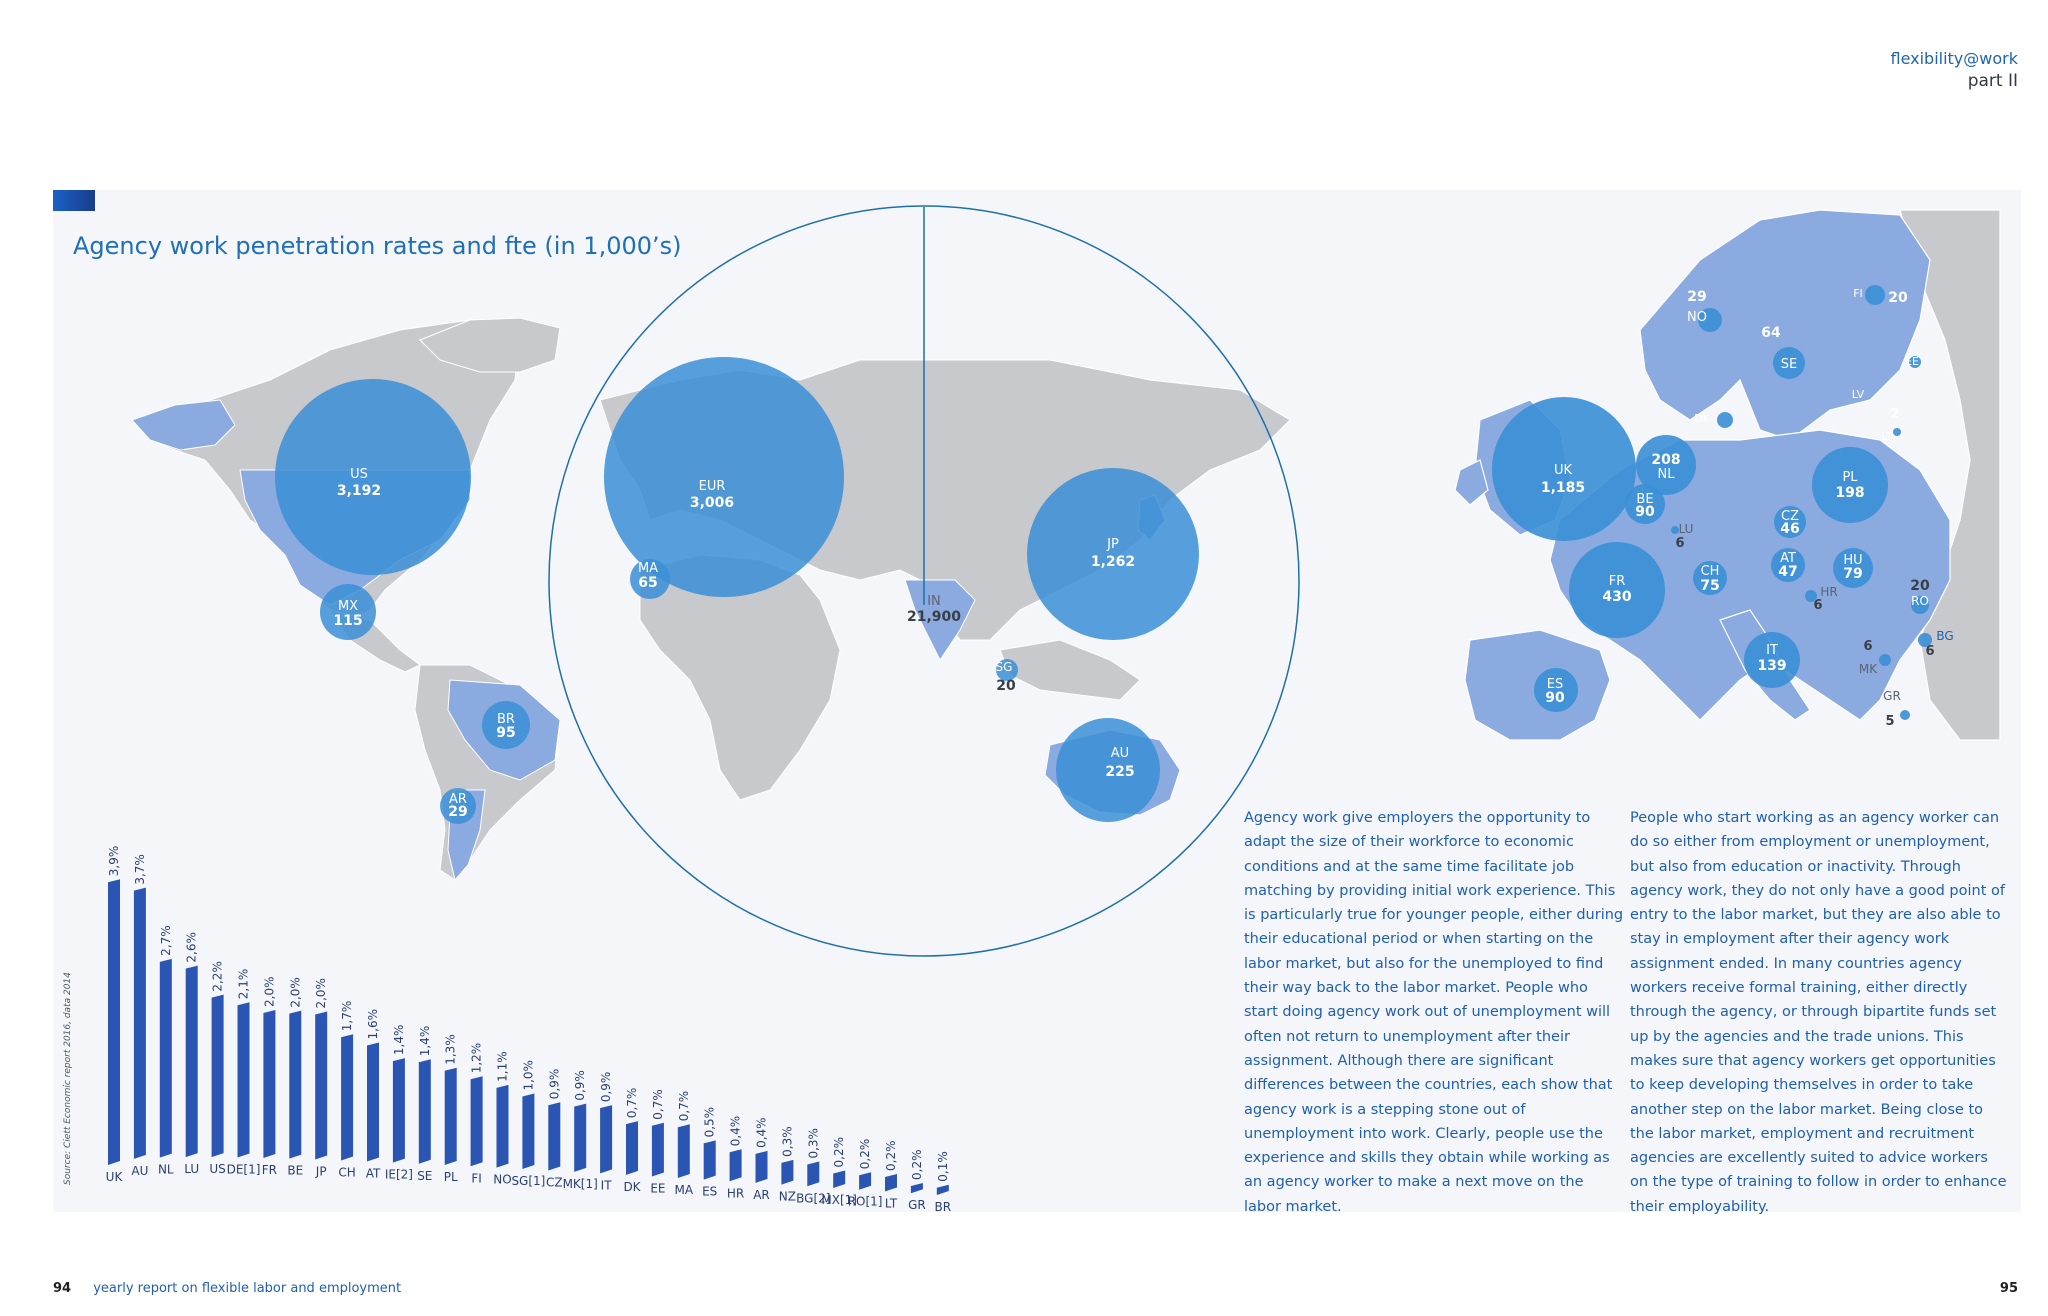 The image size is (2048, 1316). Describe the element at coordinates (1887, 436) in the screenshot. I see `bubble-lt-code: LT` at that location.